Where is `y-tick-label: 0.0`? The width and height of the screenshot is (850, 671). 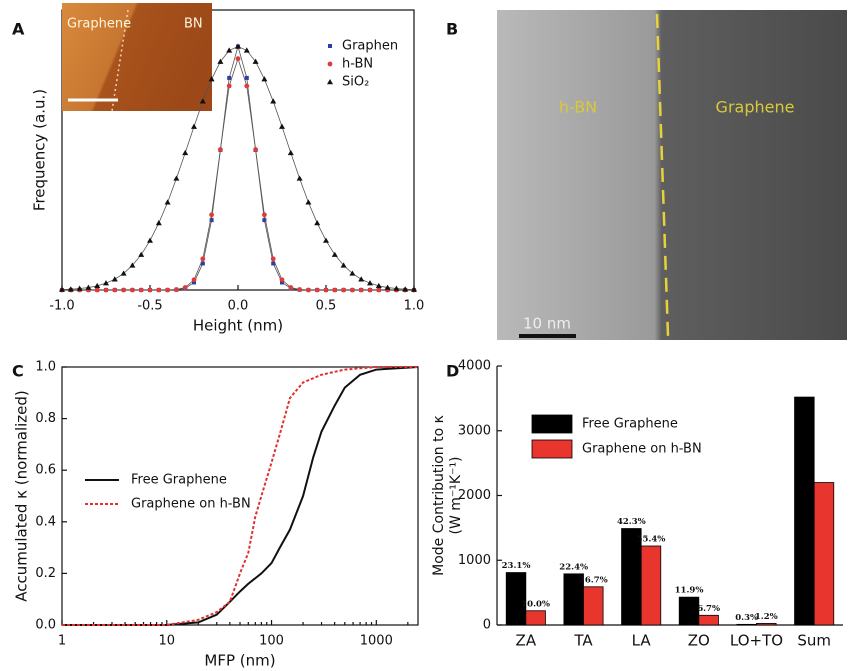 y-tick-label: 0.0 is located at coordinates (45, 625).